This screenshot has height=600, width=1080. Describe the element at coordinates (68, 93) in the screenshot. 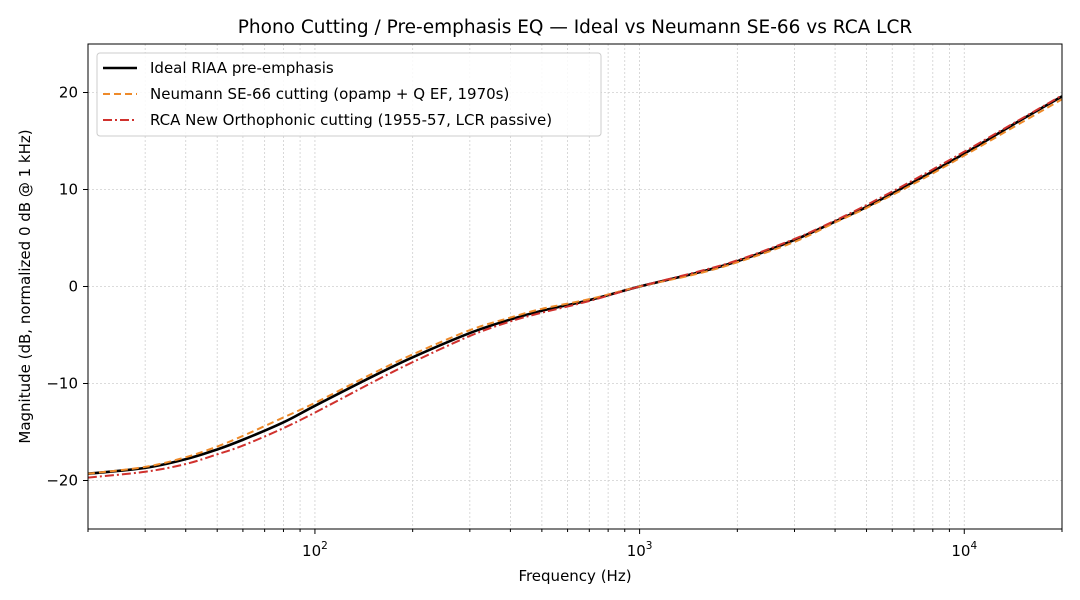

I see `y-tick-label: 20` at that location.